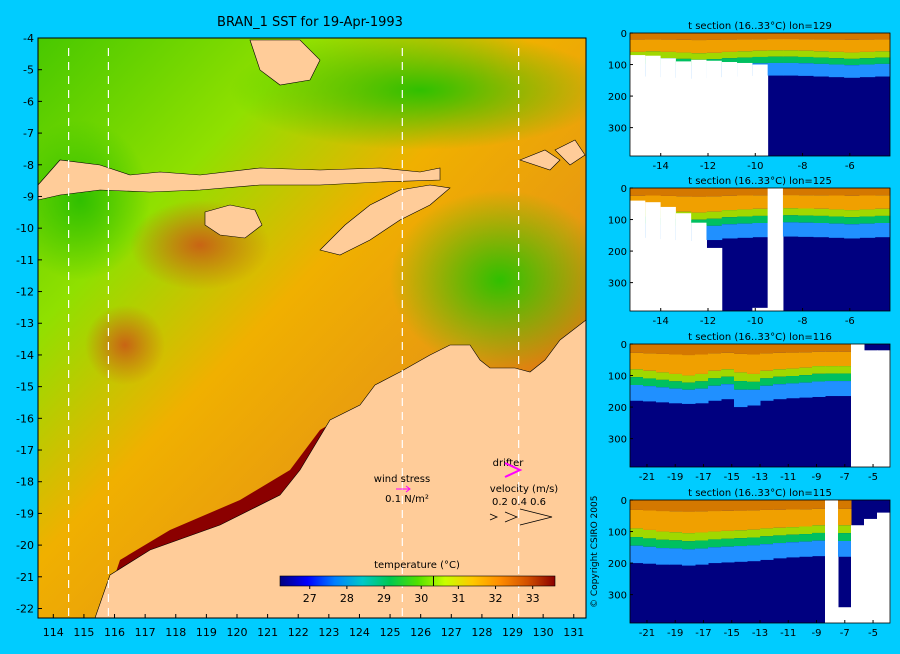 This screenshot has height=654, width=900. I want to click on section-x-tick-label: -8, so click(803, 321).